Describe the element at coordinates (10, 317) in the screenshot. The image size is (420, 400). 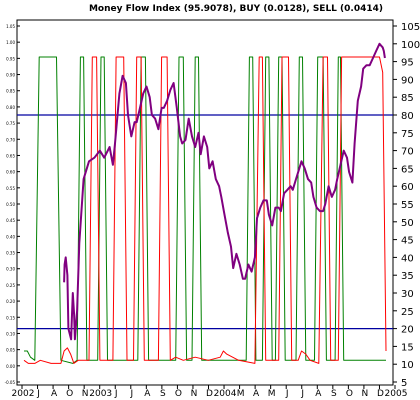
I see `left-tick-label: 0.15` at that location.